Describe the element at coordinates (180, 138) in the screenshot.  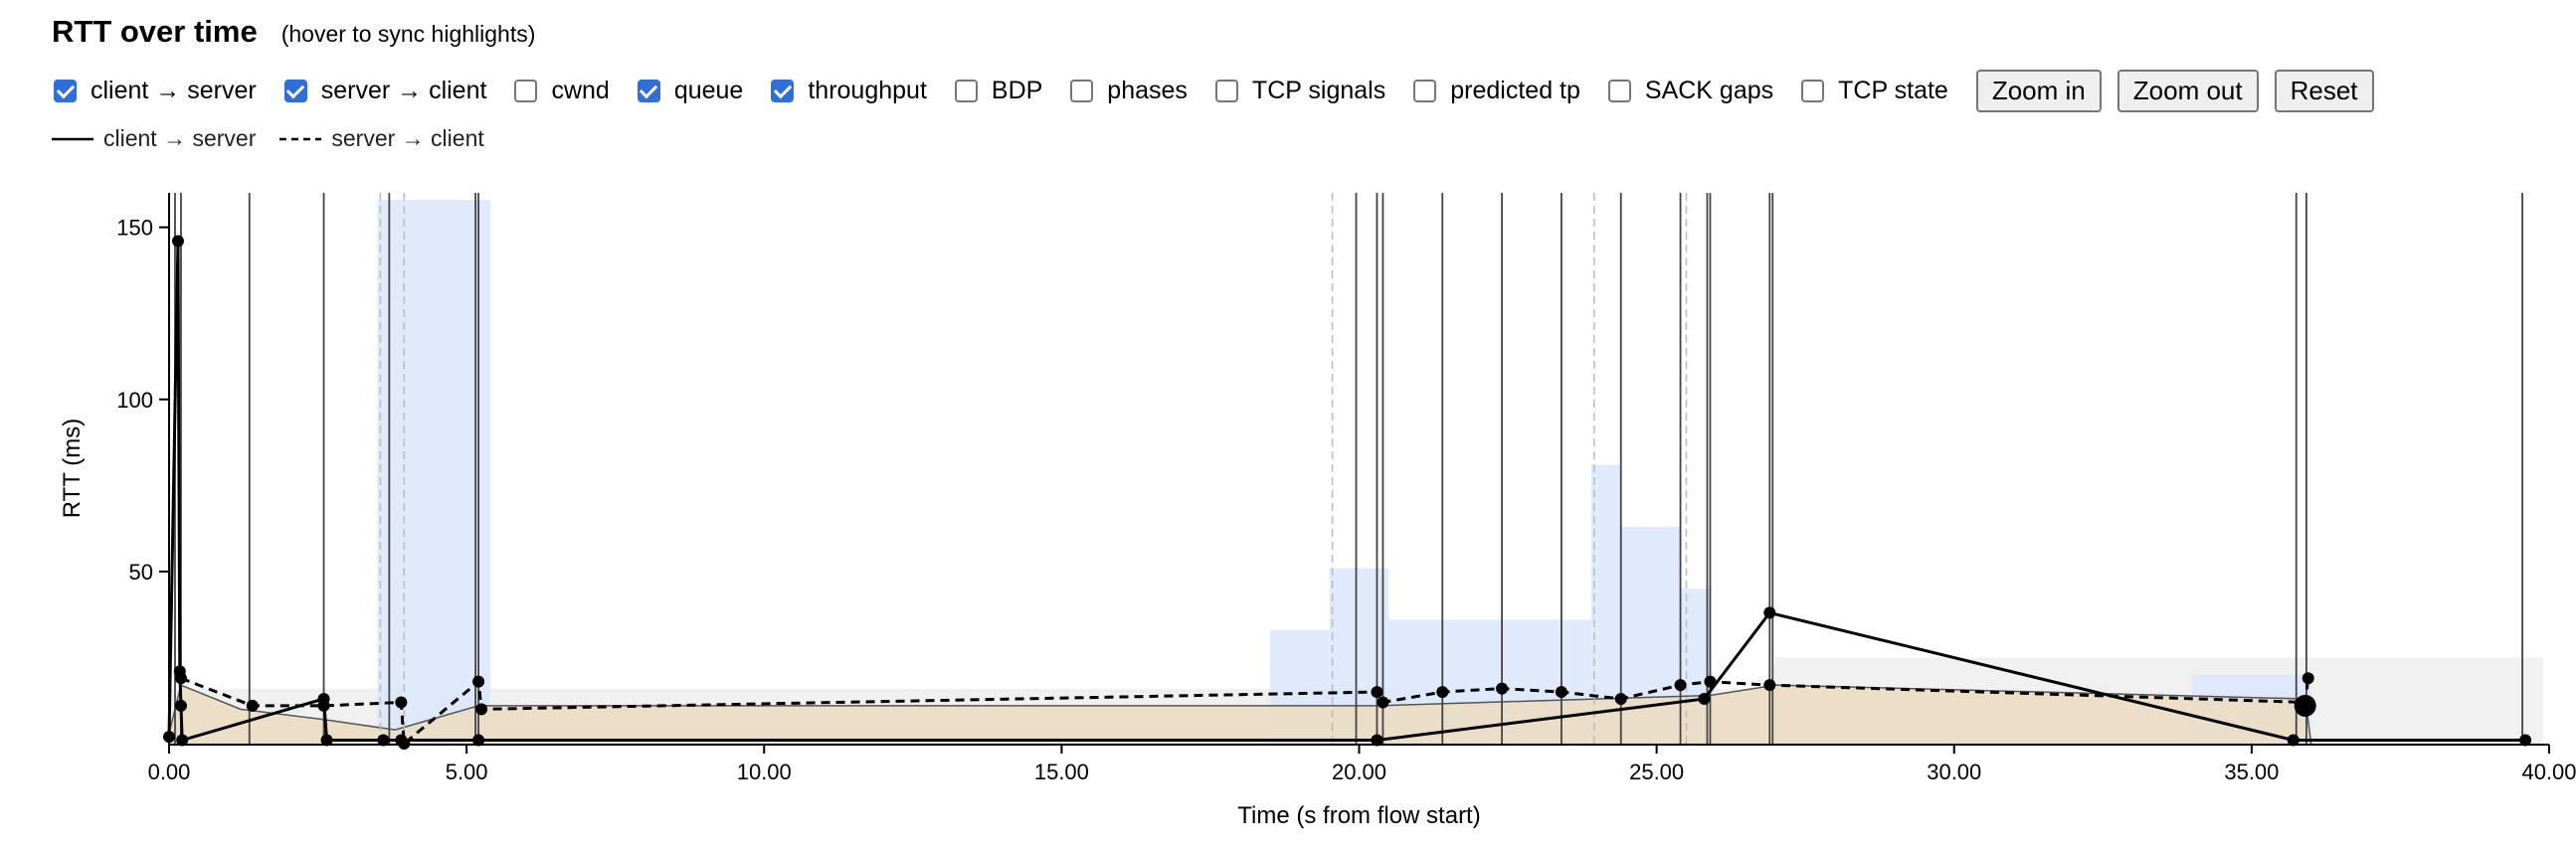
I see `legend-solid-label: client → server` at that location.